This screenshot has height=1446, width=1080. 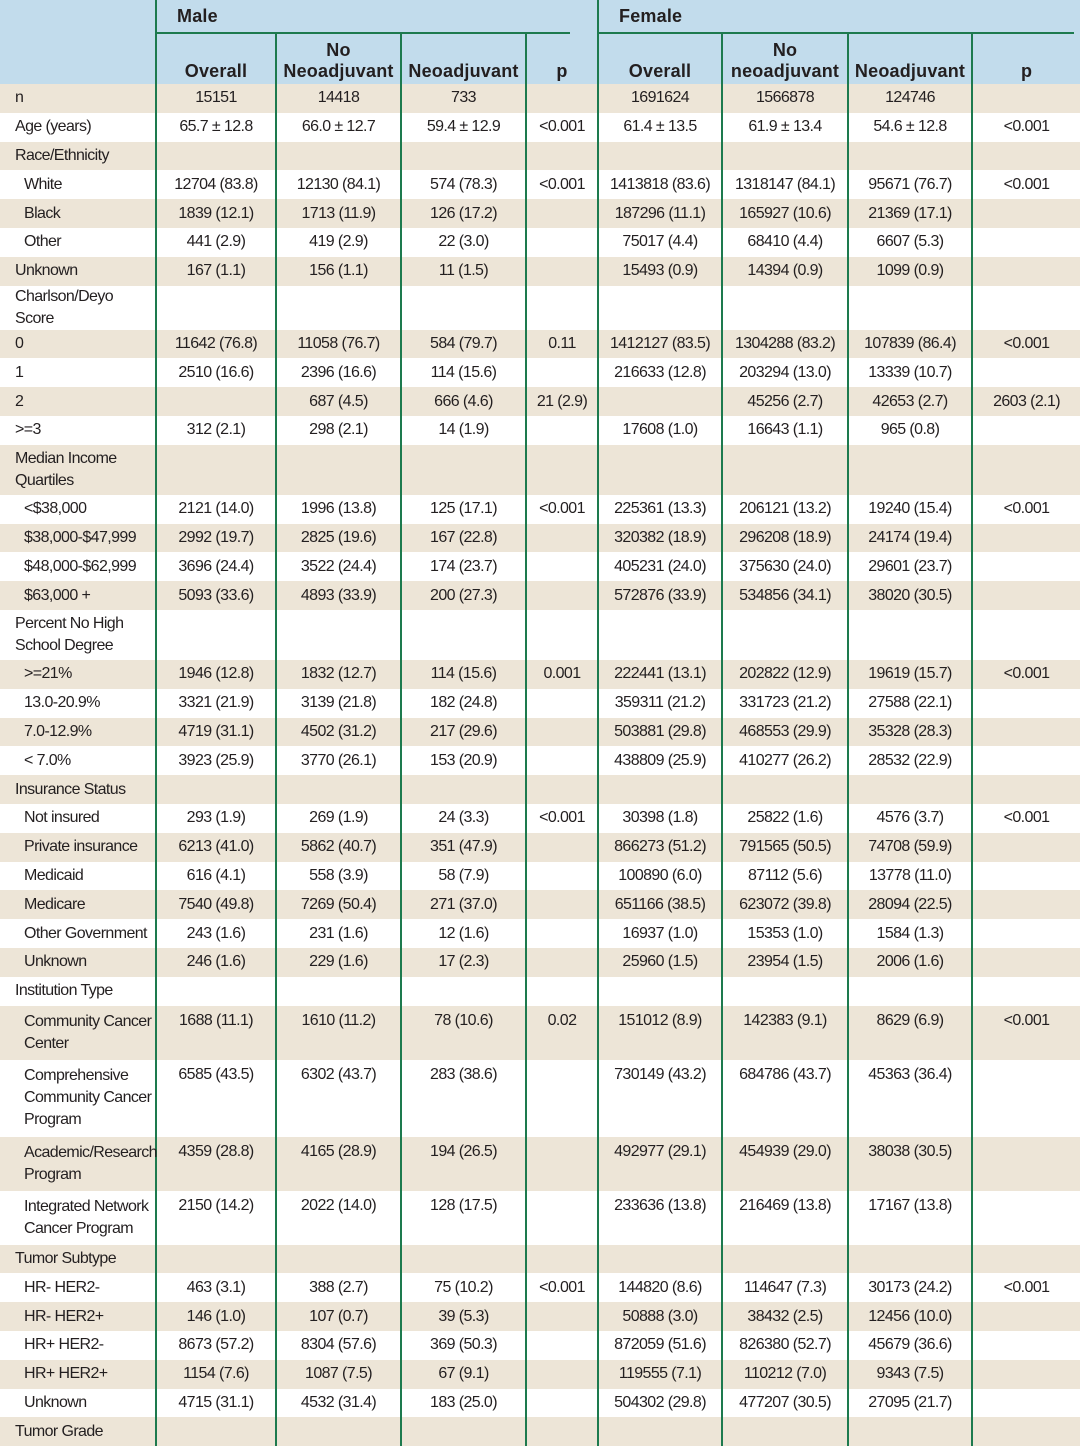 What do you see at coordinates (338, 242) in the screenshot?
I see `table-cell: 419 (2.9)` at bounding box center [338, 242].